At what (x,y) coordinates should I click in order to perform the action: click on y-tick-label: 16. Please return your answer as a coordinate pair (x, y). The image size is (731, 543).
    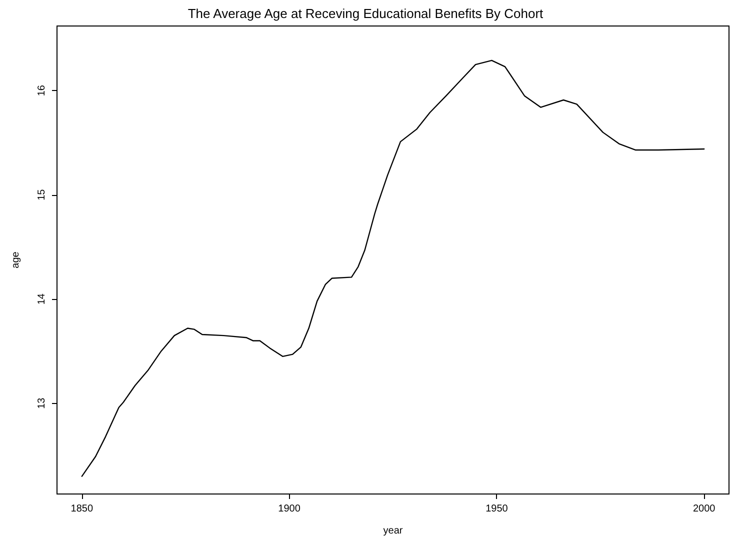
    Looking at the image, I should click on (42, 90).